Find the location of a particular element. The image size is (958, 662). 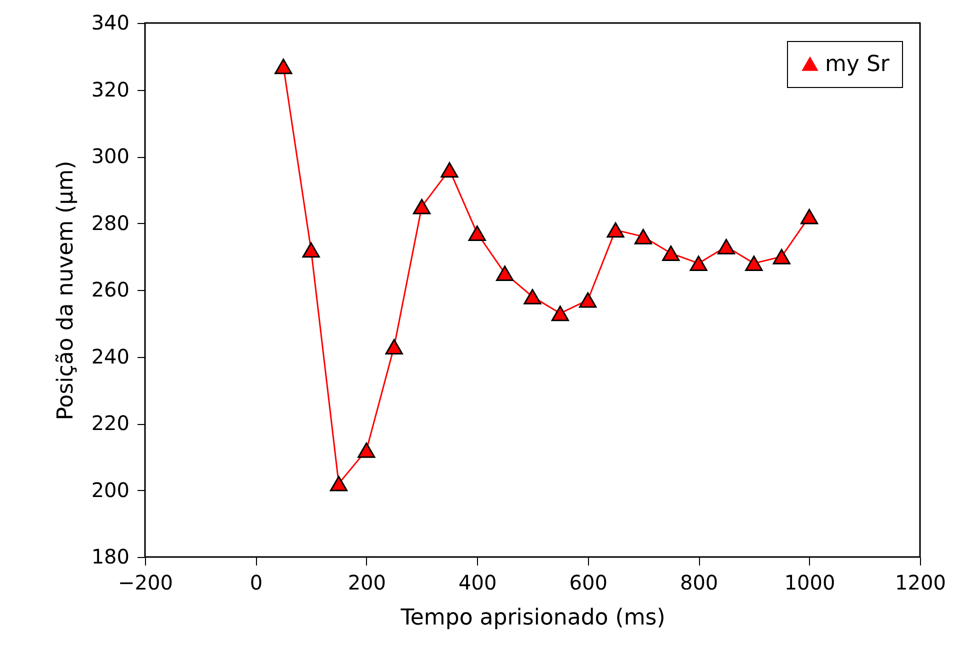

y-tick-label: 240 is located at coordinates (110, 356).